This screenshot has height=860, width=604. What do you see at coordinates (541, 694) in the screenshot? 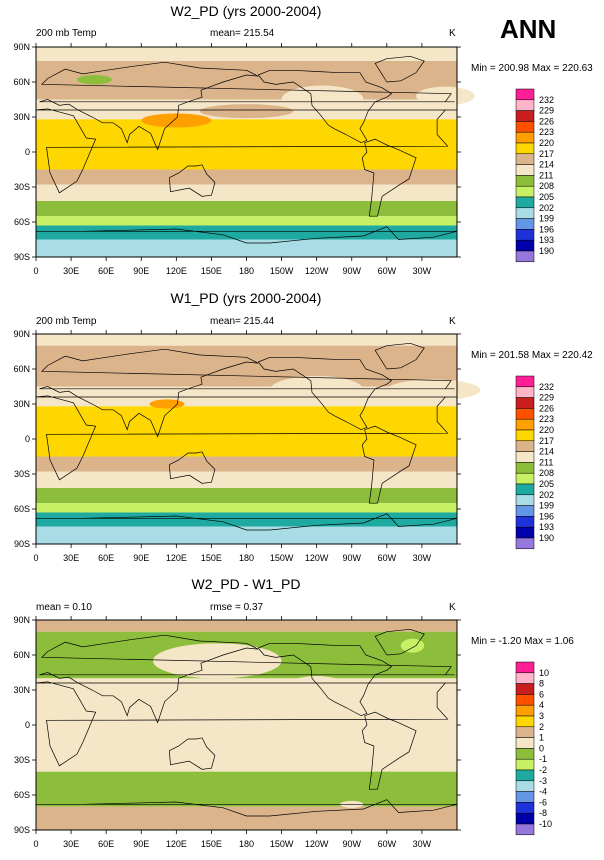
I see `legend-label: 6` at bounding box center [541, 694].